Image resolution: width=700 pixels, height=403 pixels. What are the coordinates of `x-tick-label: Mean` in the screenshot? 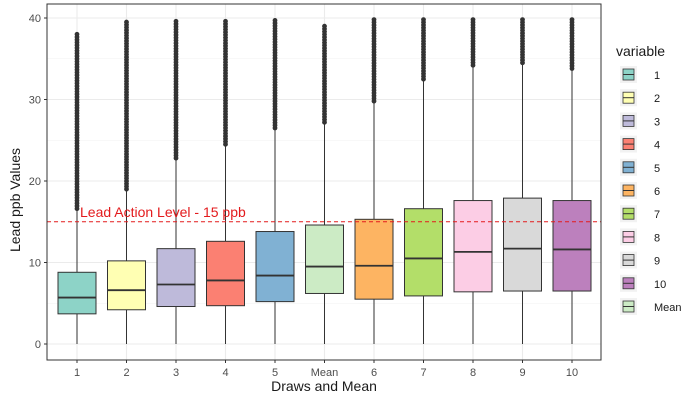 It's located at (325, 373).